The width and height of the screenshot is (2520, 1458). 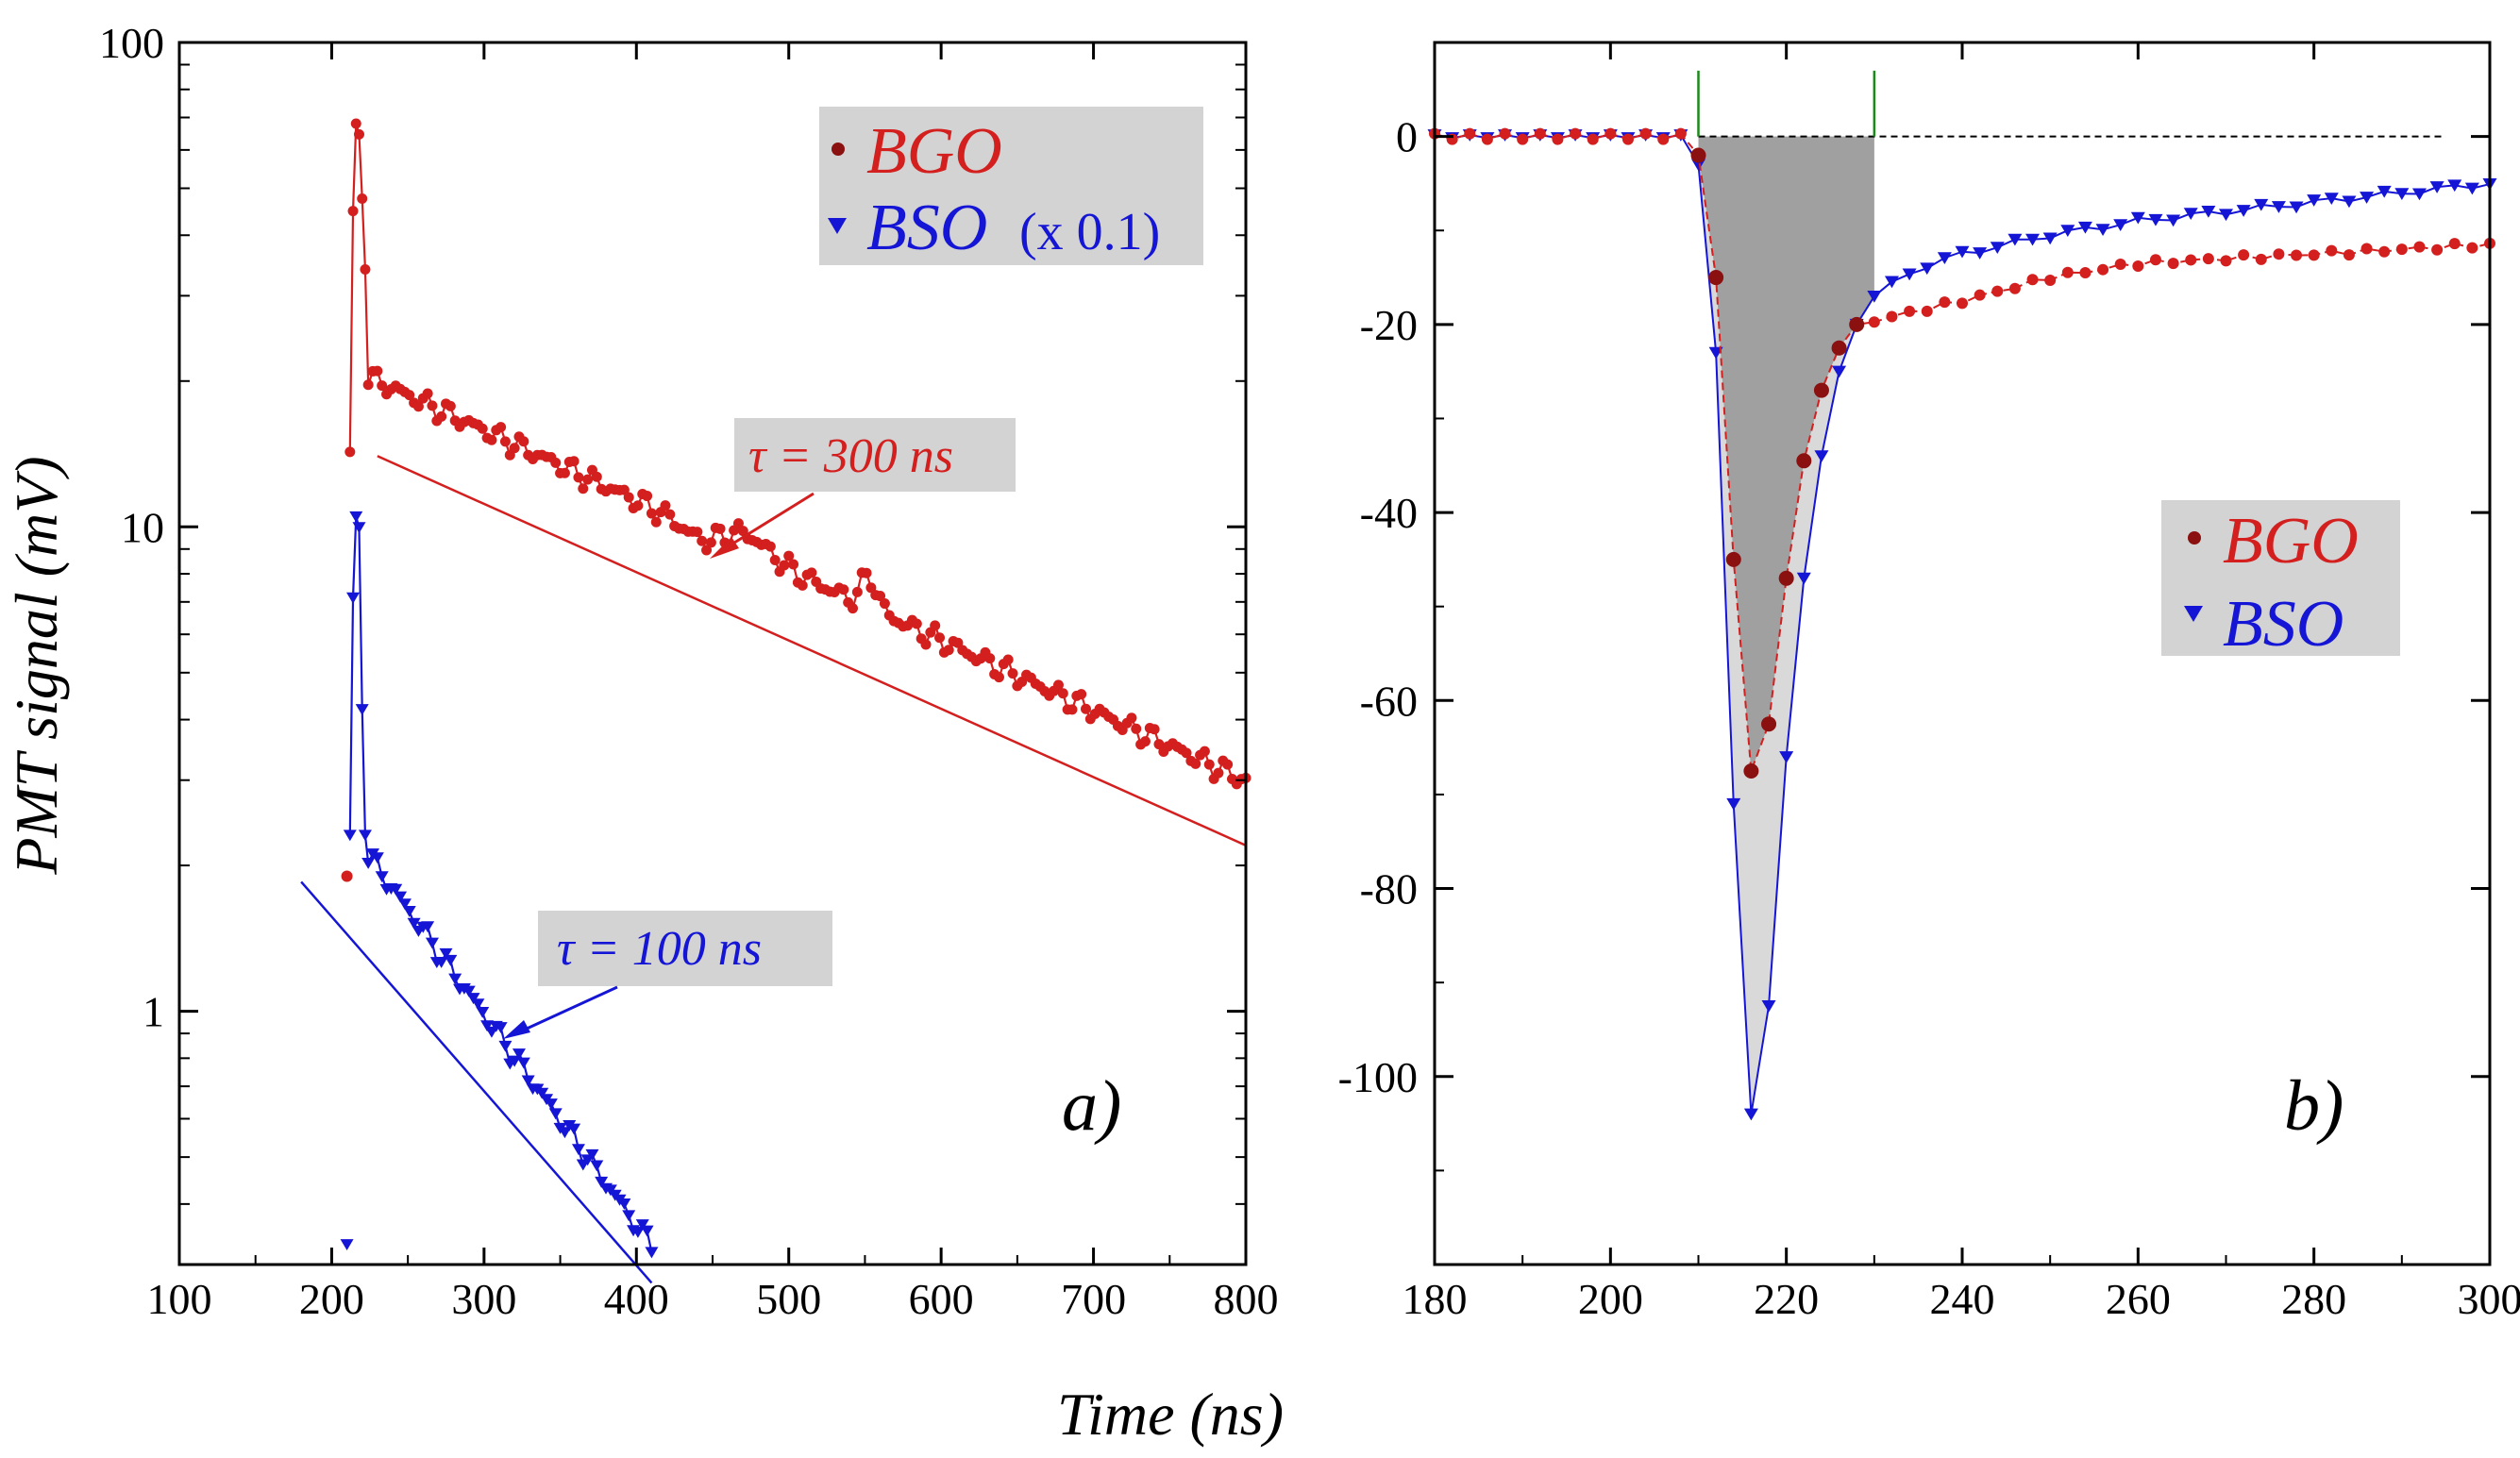 What do you see at coordinates (659, 949) in the screenshot?
I see `annotation-tau-bso: τ = 100 ns` at bounding box center [659, 949].